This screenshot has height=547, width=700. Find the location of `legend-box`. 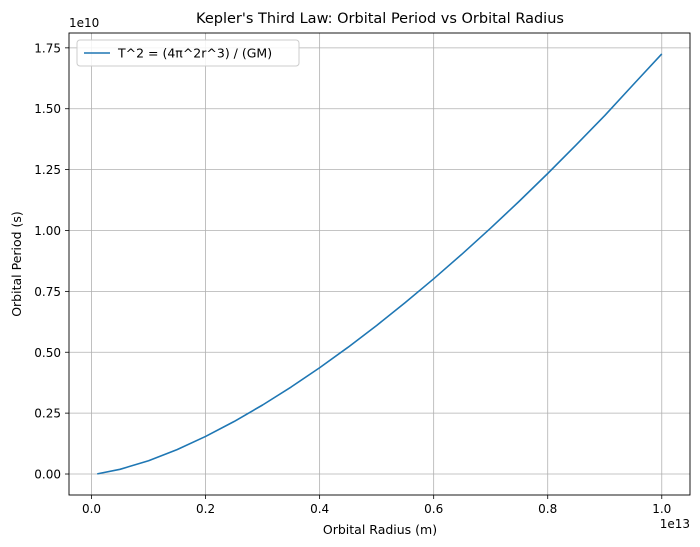

legend-box is located at coordinates (188, 53).